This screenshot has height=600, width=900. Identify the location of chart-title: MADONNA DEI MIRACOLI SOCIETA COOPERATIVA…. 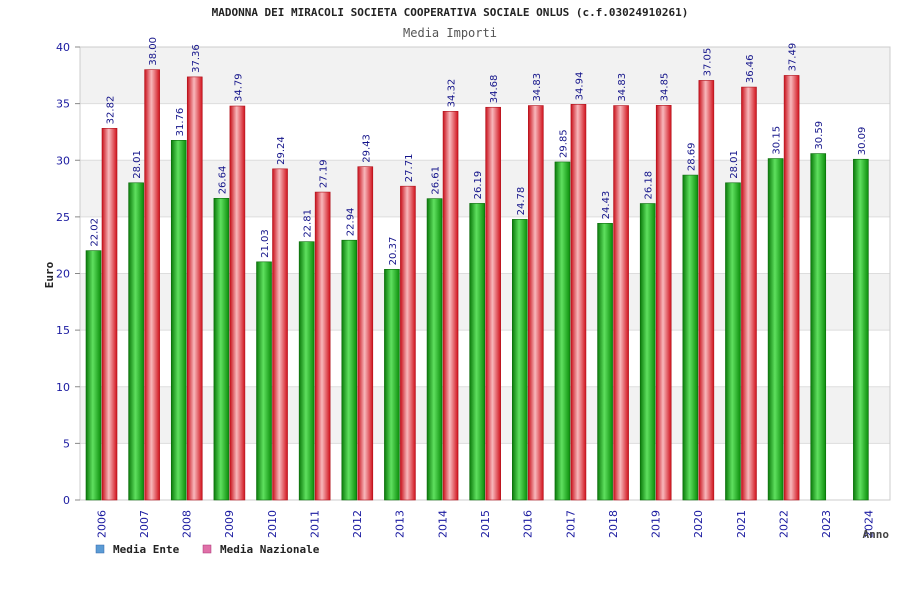
(450, 12).